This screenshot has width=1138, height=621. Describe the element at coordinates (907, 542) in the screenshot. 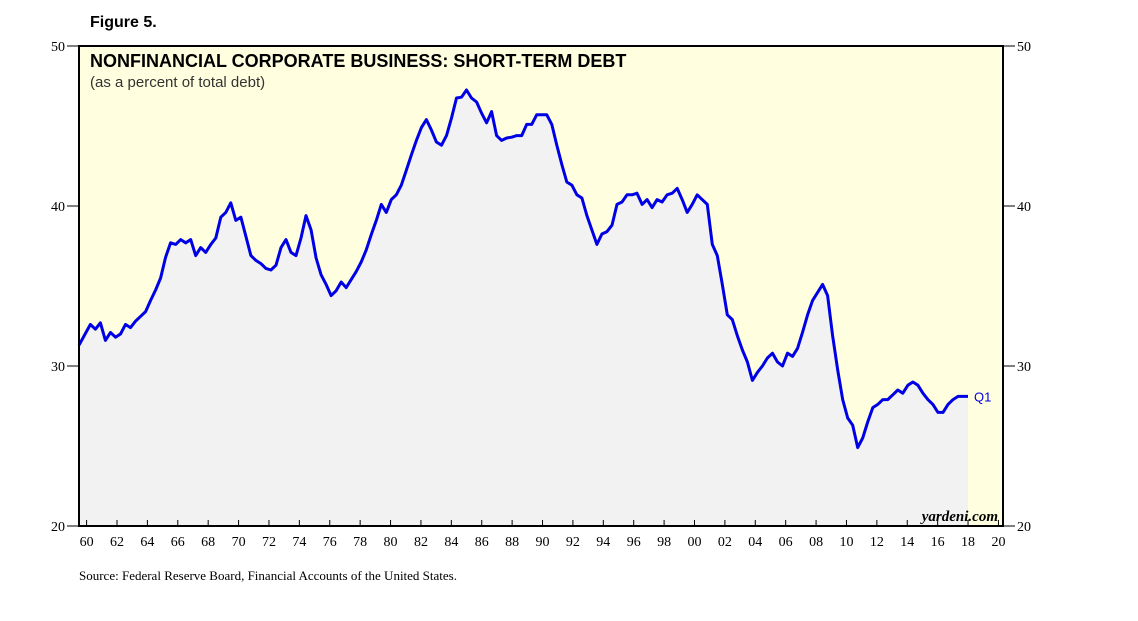

I see `x-tick-label: 14` at that location.